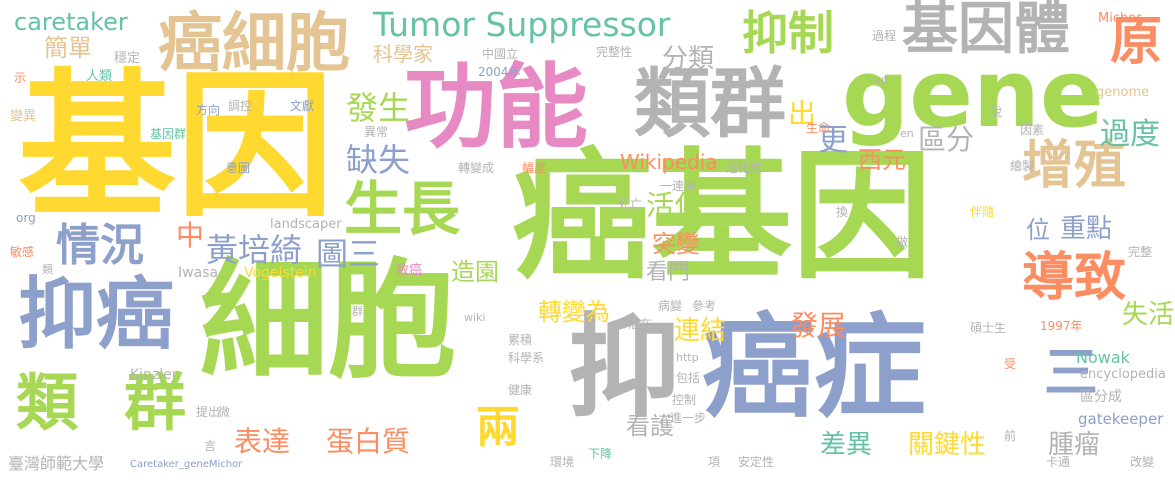 The height and width of the screenshot is (482, 1175). I want to click on word-yi: 抑, so click(624, 368).